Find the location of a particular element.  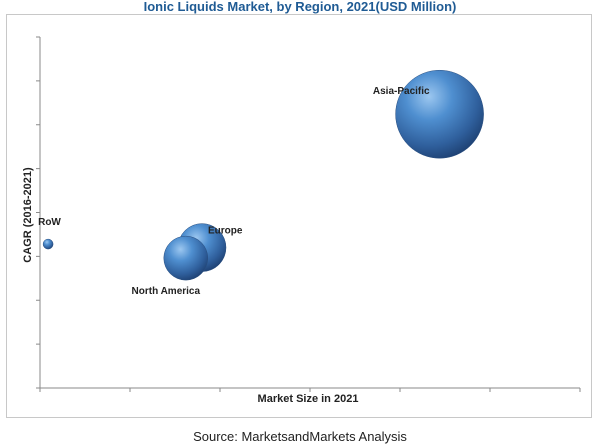

bubble-row is located at coordinates (48, 244).